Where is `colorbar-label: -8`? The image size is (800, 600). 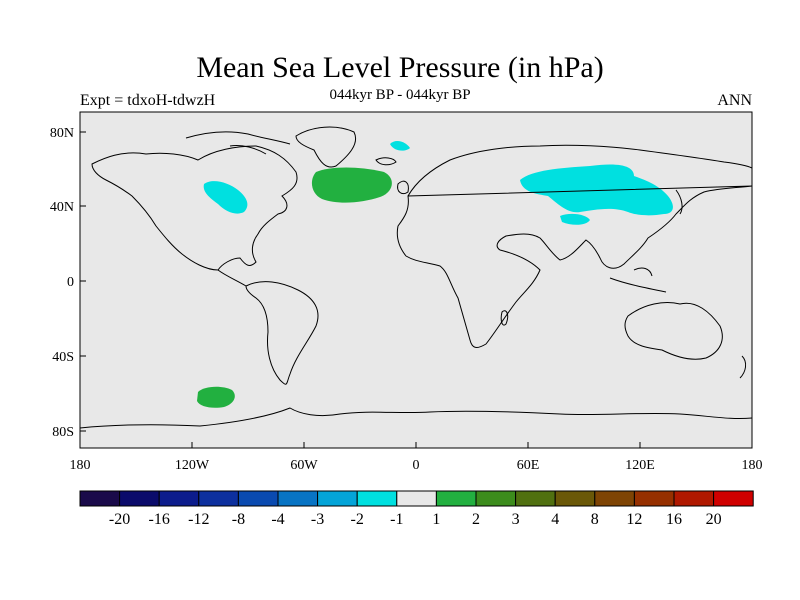
colorbar-label: -8 is located at coordinates (238, 519).